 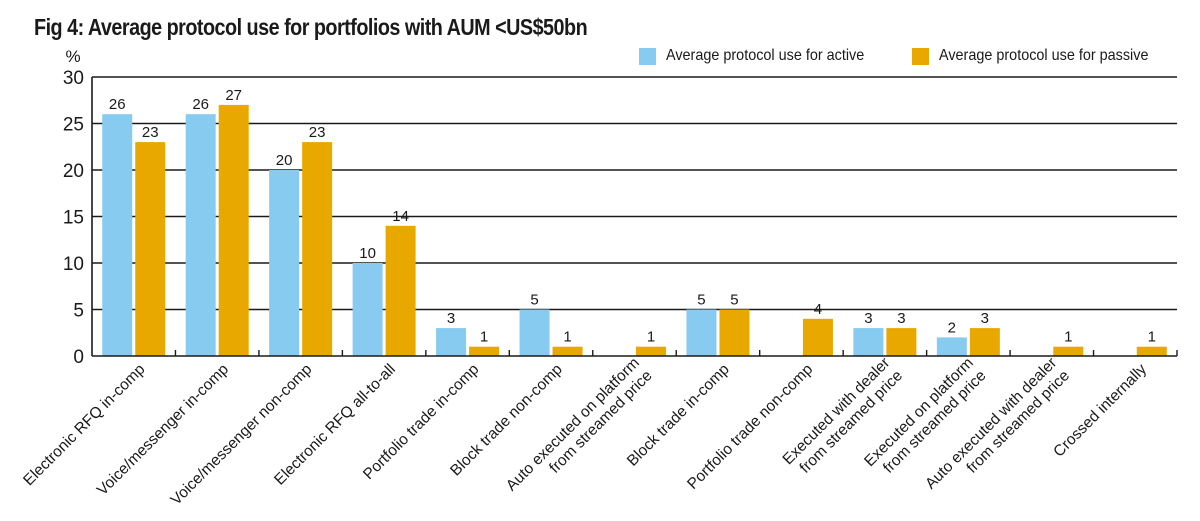 What do you see at coordinates (200, 104) in the screenshot?
I see `data-label-active-1: 26` at bounding box center [200, 104].